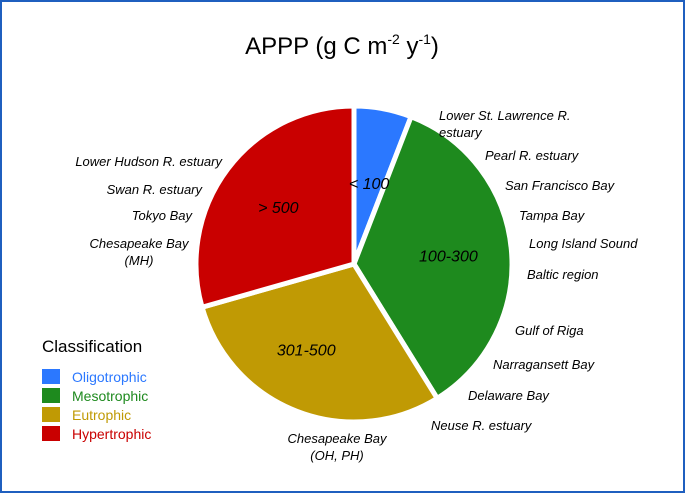 This screenshot has width=685, height=493. What do you see at coordinates (92, 346) in the screenshot?
I see `legend-title: Classification` at bounding box center [92, 346].